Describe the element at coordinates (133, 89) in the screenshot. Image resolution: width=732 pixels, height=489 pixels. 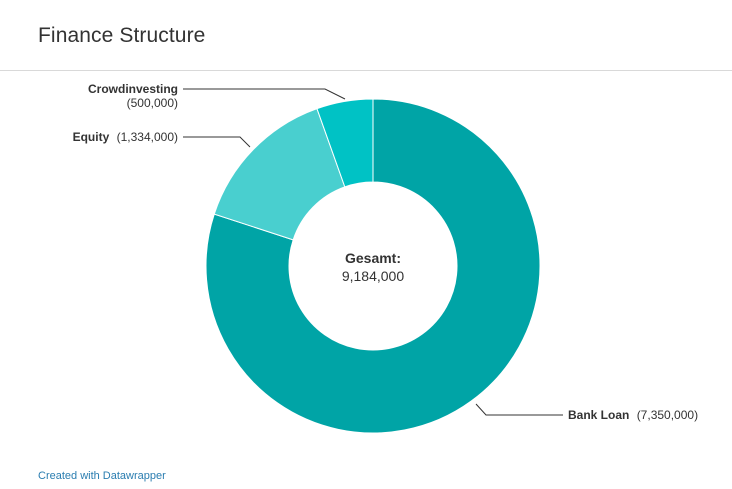
I see `slice-label-crowdinvesting-name: Crowdinvesting` at that location.